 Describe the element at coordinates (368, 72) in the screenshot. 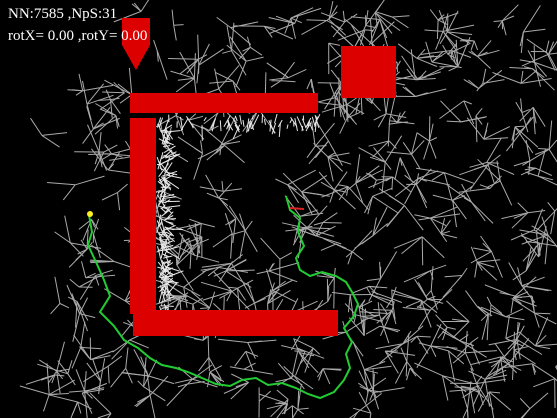

I see `square-target-icon` at that location.